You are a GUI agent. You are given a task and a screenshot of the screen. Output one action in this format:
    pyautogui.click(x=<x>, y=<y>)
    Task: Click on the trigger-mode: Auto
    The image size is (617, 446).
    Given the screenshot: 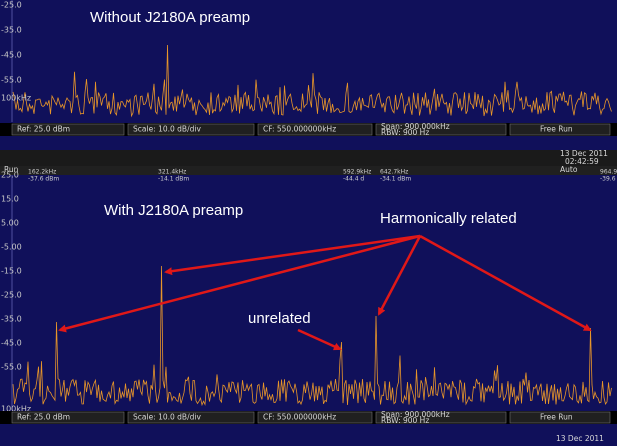 What is the action you would take?
    pyautogui.click(x=569, y=169)
    